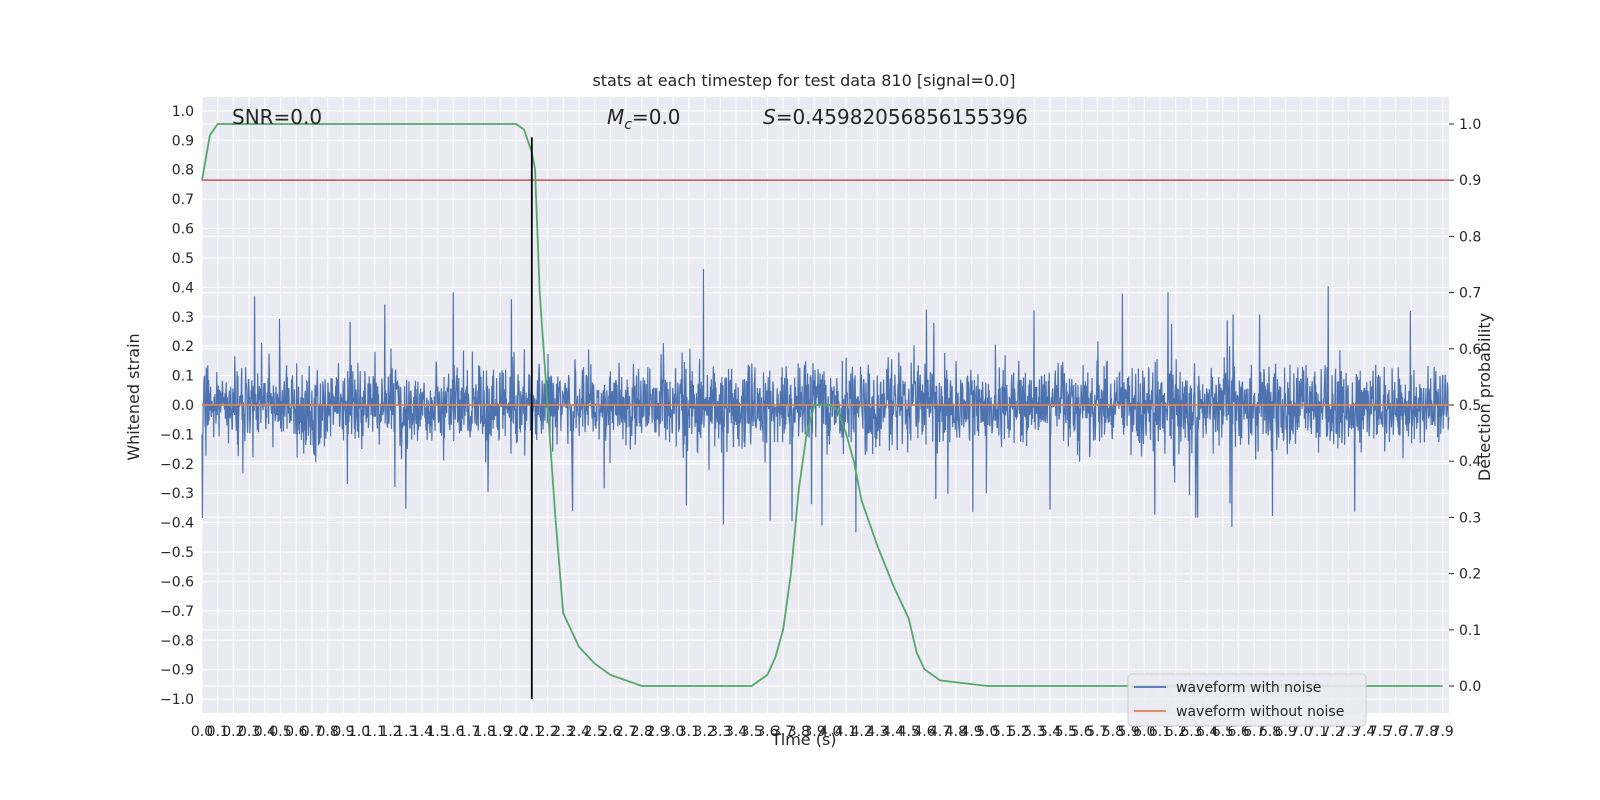 This screenshot has height=800, width=1600. Describe the element at coordinates (1470, 237) in the screenshot. I see `y2-tick-label: 0.8` at that location.